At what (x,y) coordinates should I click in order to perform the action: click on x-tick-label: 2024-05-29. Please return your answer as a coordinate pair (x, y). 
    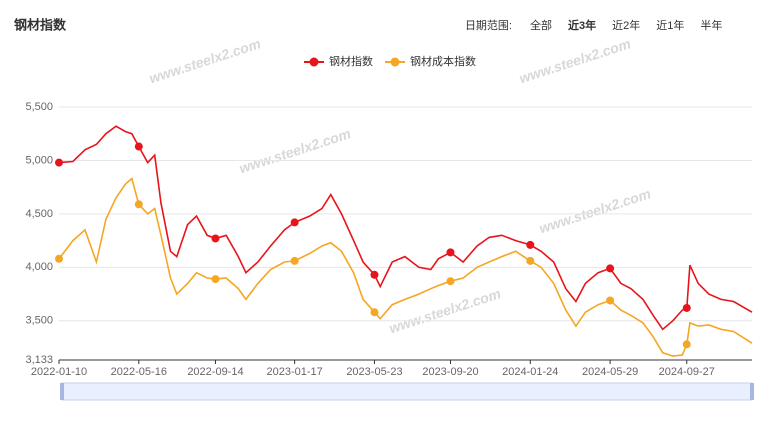
    Looking at the image, I should click on (610, 372).